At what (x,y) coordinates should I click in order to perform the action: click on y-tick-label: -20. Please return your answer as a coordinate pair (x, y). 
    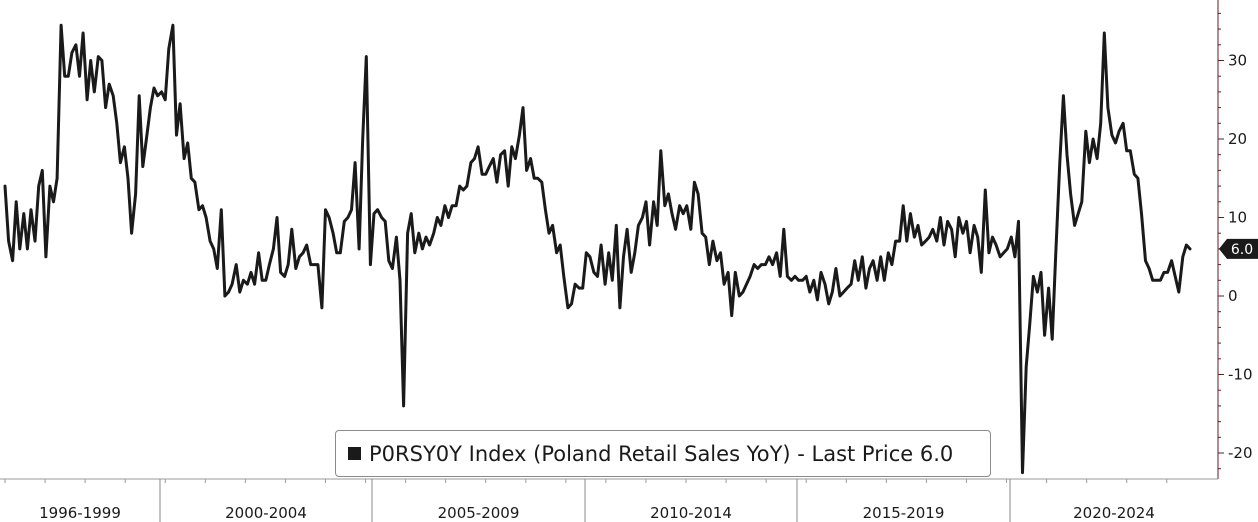
    Looking at the image, I should click on (1240, 453).